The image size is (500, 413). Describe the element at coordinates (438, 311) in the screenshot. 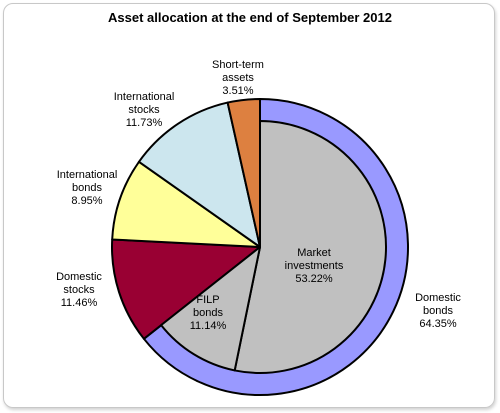

I see `label-domestic-bonds: Domestic bonds 64.35%` at that location.